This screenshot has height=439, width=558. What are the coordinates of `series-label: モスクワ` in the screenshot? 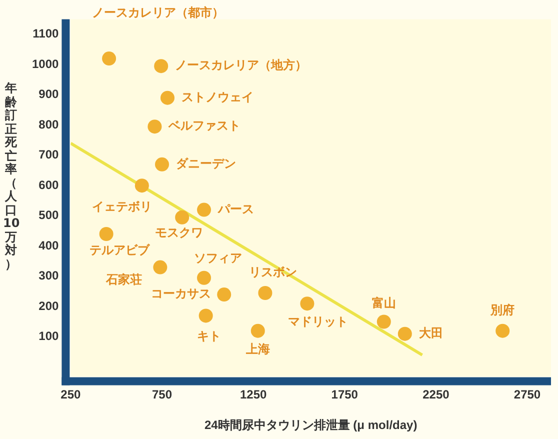 It's located at (179, 232).